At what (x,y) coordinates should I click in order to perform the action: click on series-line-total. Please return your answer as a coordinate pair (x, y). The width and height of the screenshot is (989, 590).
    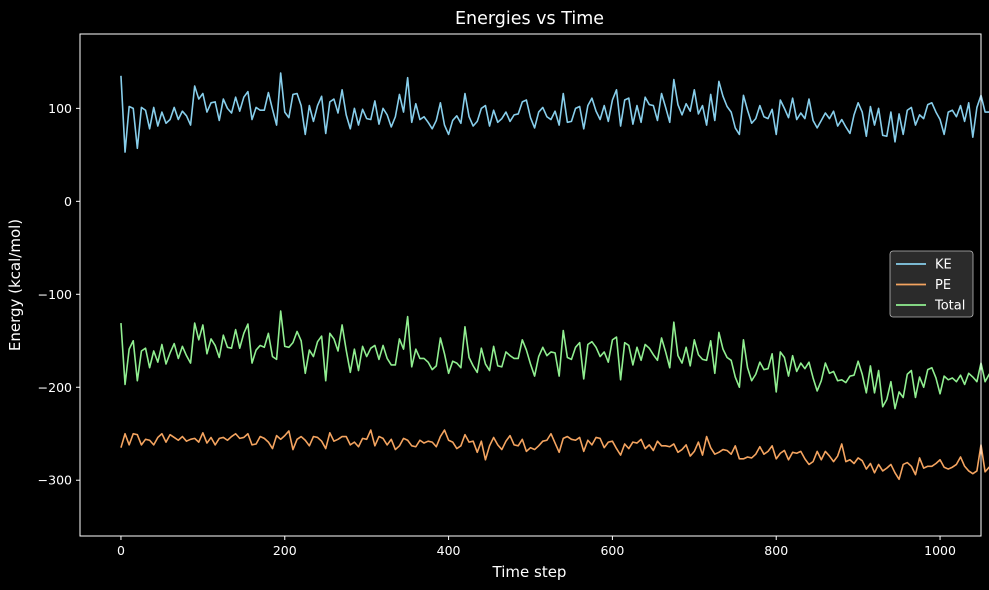
    Looking at the image, I should click on (554, 360).